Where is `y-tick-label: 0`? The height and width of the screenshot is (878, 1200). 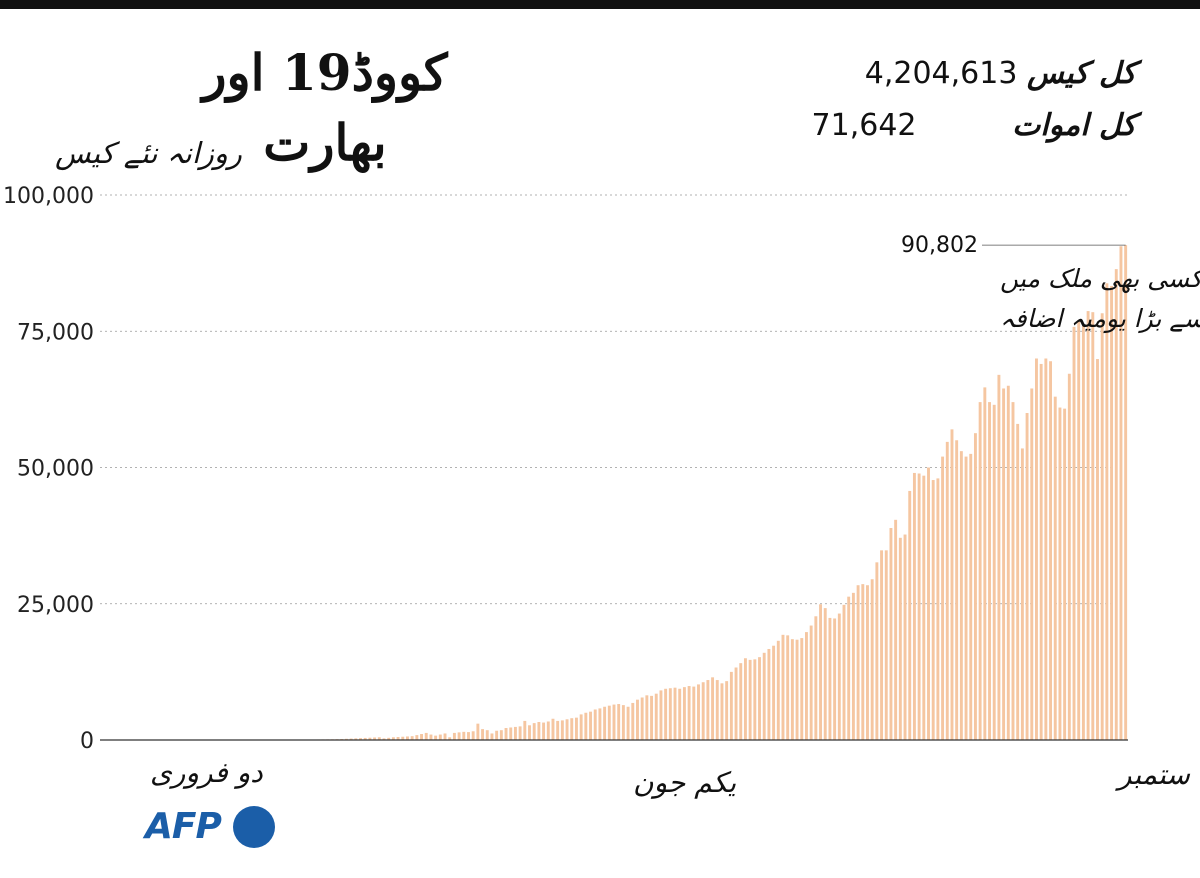 y-tick-label: 0 is located at coordinates (87, 741).